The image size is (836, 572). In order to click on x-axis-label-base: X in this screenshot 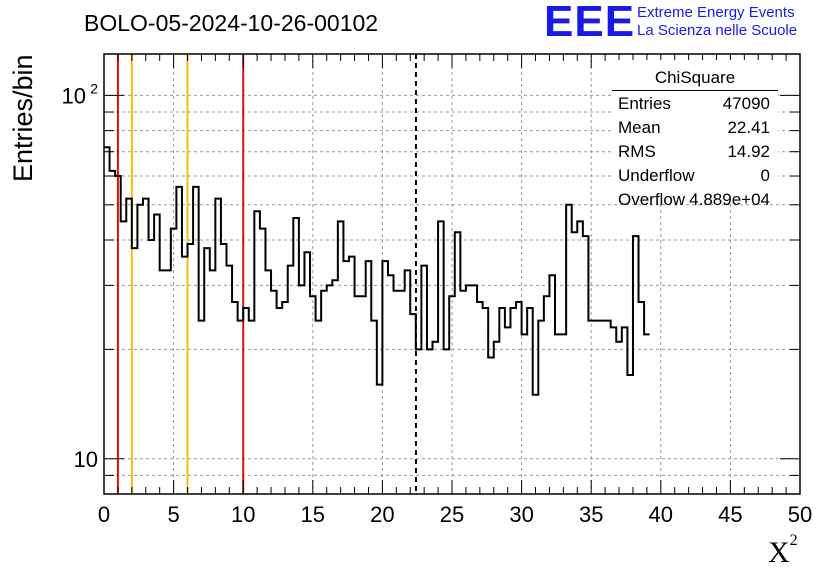, I will do `click(779, 552)`.